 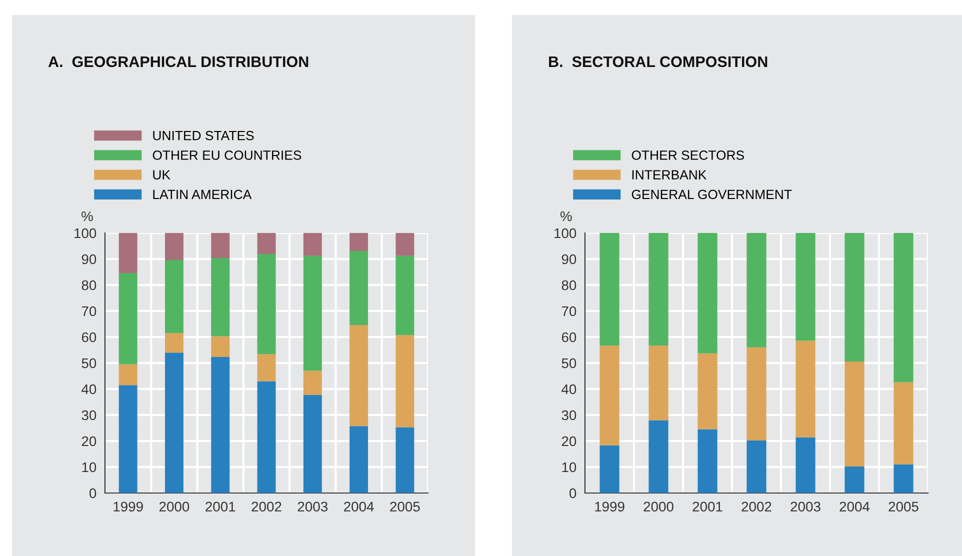 I want to click on legend-label: OTHER SECTORS, so click(x=688, y=155).